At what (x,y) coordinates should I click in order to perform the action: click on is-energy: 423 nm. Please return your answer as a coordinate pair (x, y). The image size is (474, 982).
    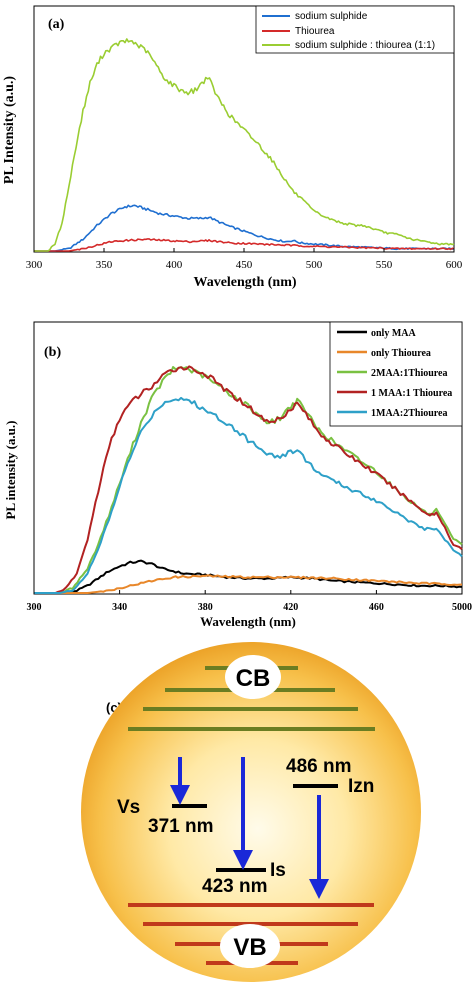
    Looking at the image, I should click on (234, 886).